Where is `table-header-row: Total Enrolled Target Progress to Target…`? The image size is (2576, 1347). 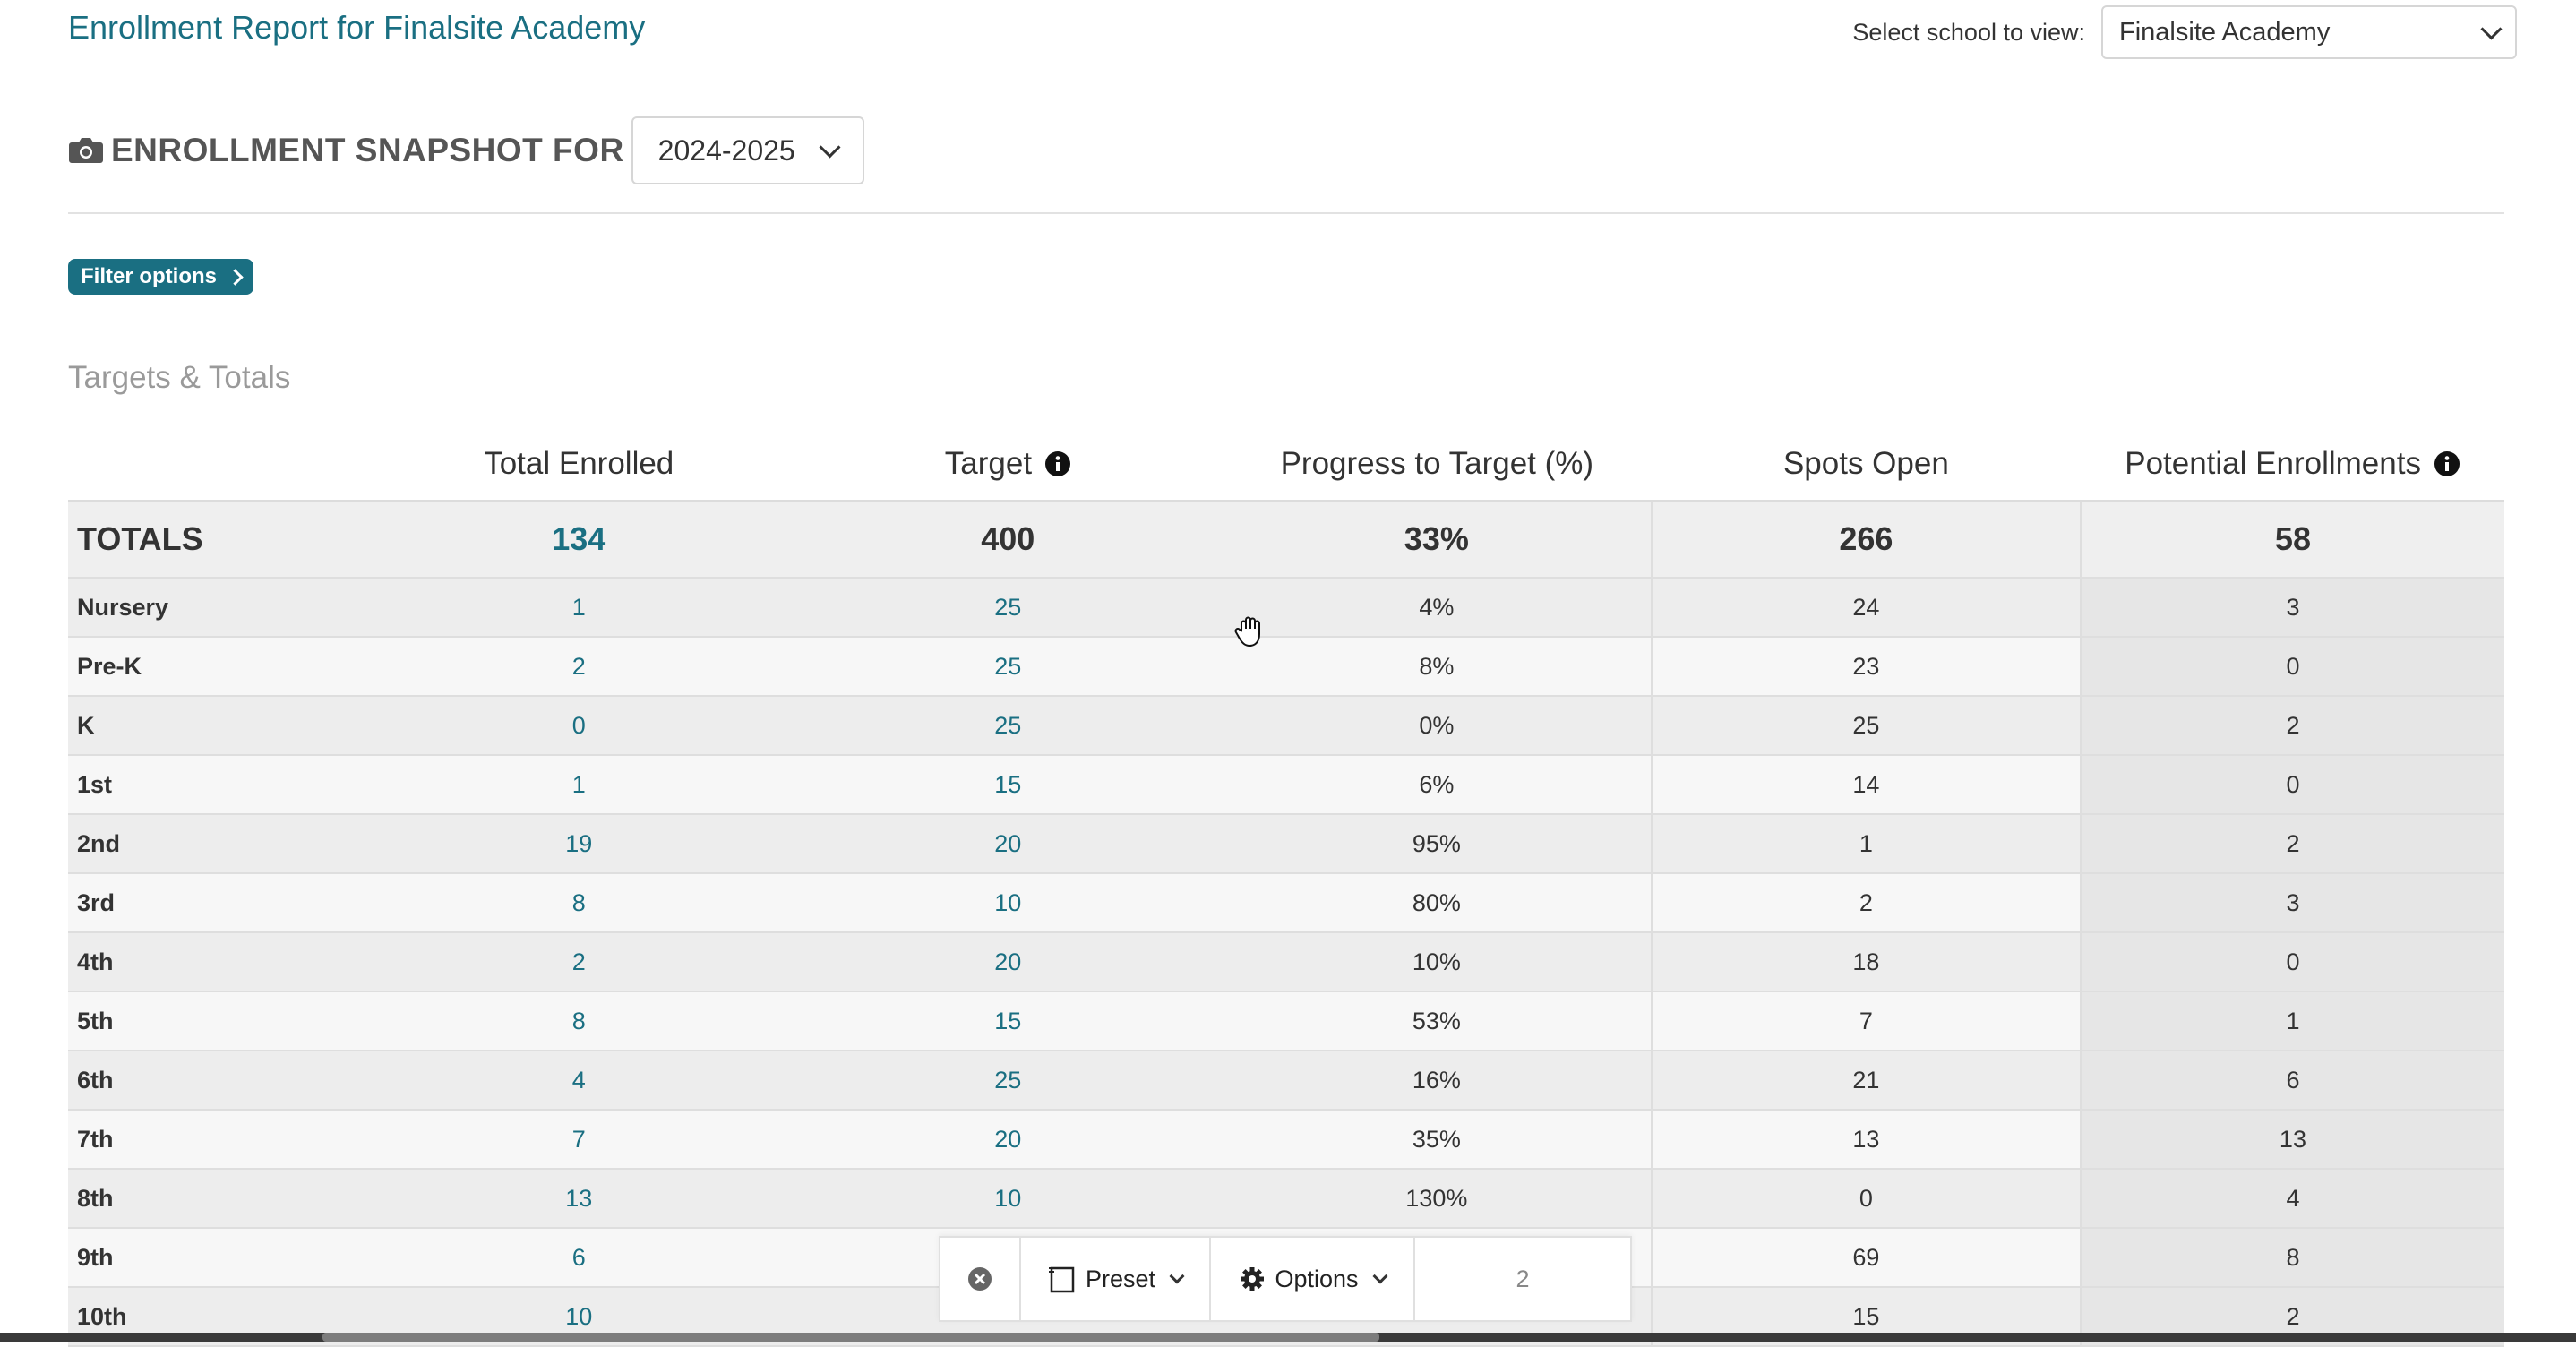 table-header-row: Total Enrolled Target Progress to Target… is located at coordinates (1286, 465).